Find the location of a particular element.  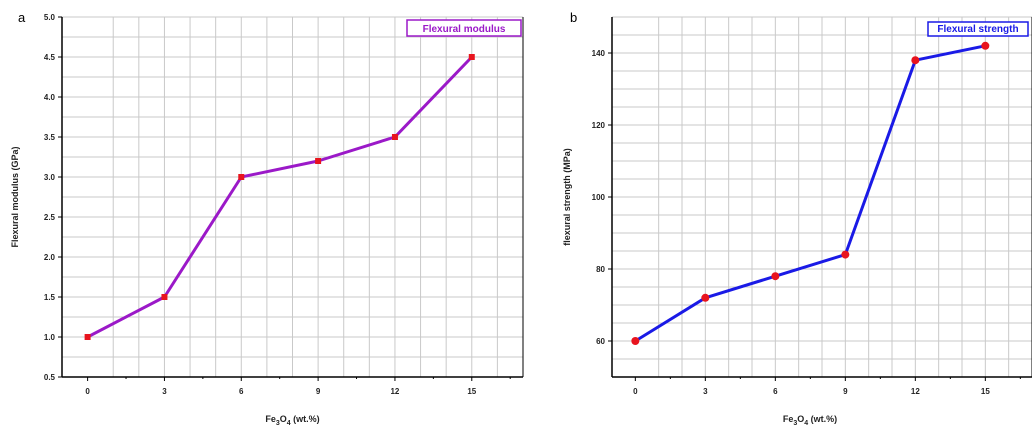

legend-label: Flexural modulus is located at coordinates (464, 29).